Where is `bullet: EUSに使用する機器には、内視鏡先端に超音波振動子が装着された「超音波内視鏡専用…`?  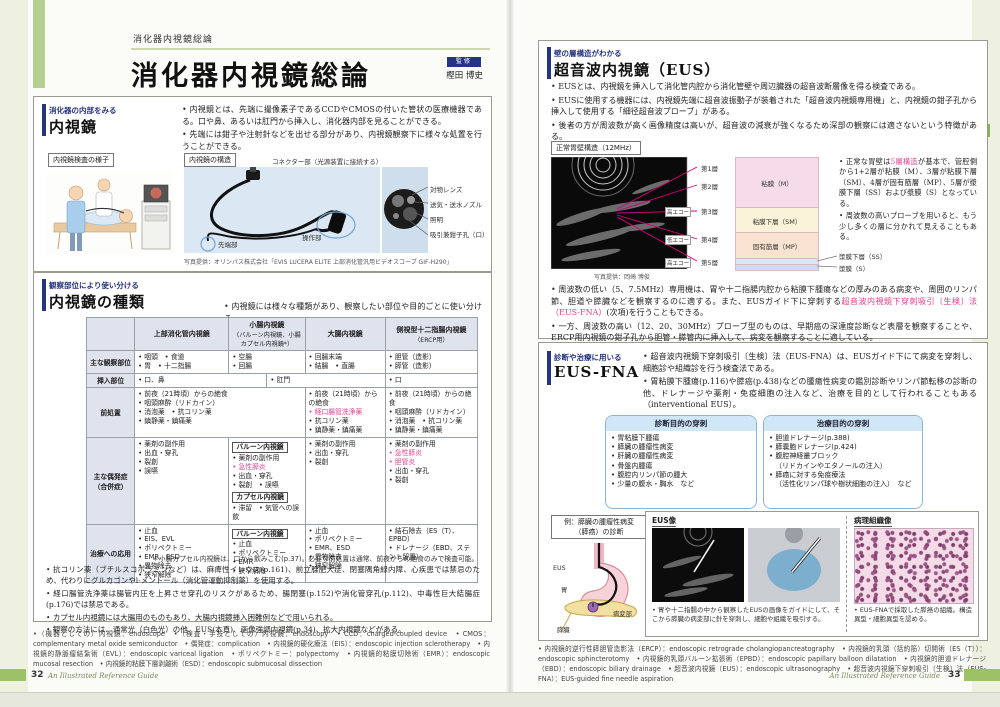 bullet: EUSに使用する機器には、内視鏡先端に超音波振動子が装着された「超音波内視鏡専用… is located at coordinates (764, 106).